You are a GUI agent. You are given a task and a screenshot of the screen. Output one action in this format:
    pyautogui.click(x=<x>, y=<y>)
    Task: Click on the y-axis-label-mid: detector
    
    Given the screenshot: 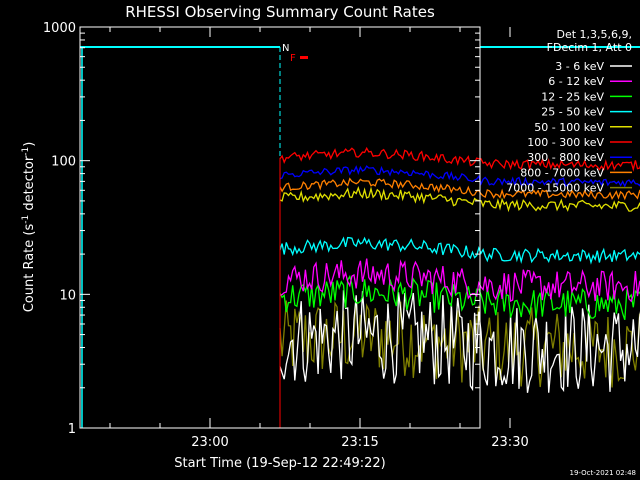 What is the action you would take?
    pyautogui.click(x=29, y=185)
    